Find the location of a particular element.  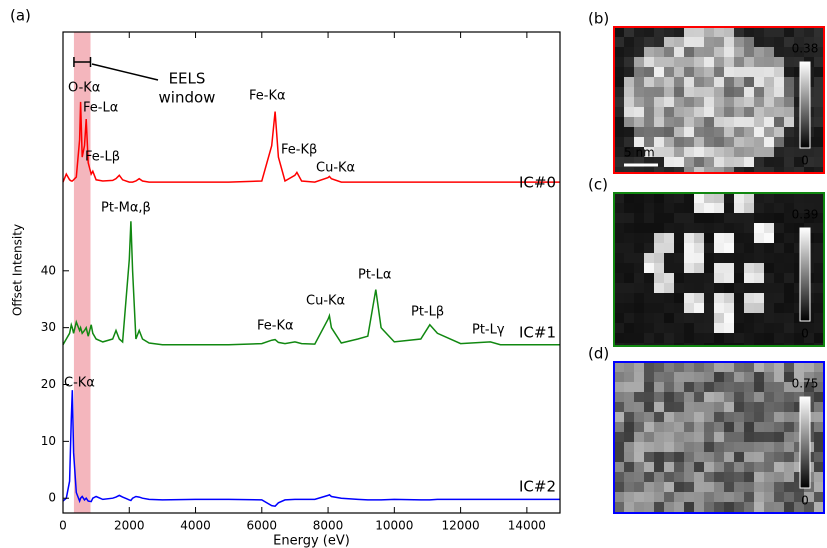

eels-window-label: EELS is located at coordinates (187, 79).